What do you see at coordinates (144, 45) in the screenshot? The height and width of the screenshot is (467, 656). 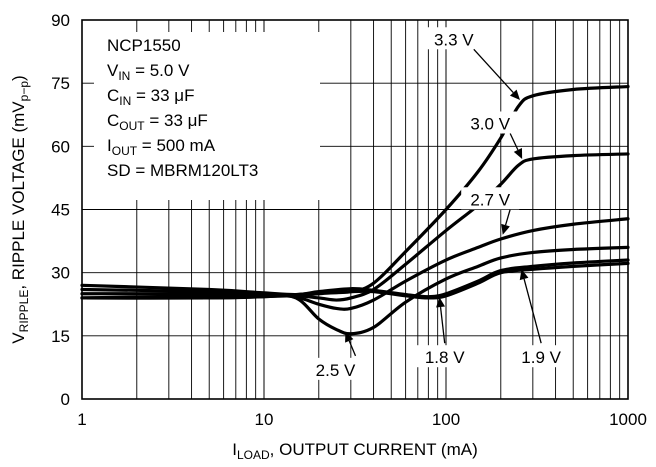 I see `condition-line: NCP1550` at bounding box center [144, 45].